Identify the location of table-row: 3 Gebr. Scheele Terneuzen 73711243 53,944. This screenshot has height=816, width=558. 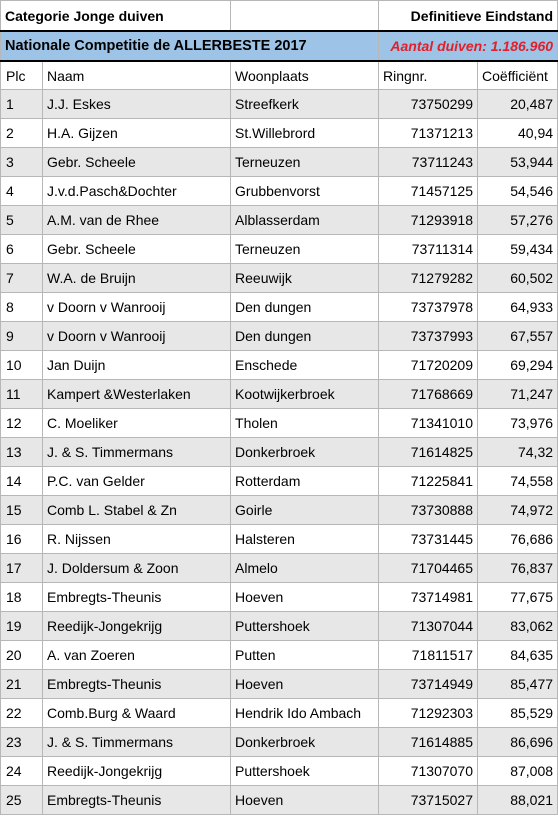
(279, 162).